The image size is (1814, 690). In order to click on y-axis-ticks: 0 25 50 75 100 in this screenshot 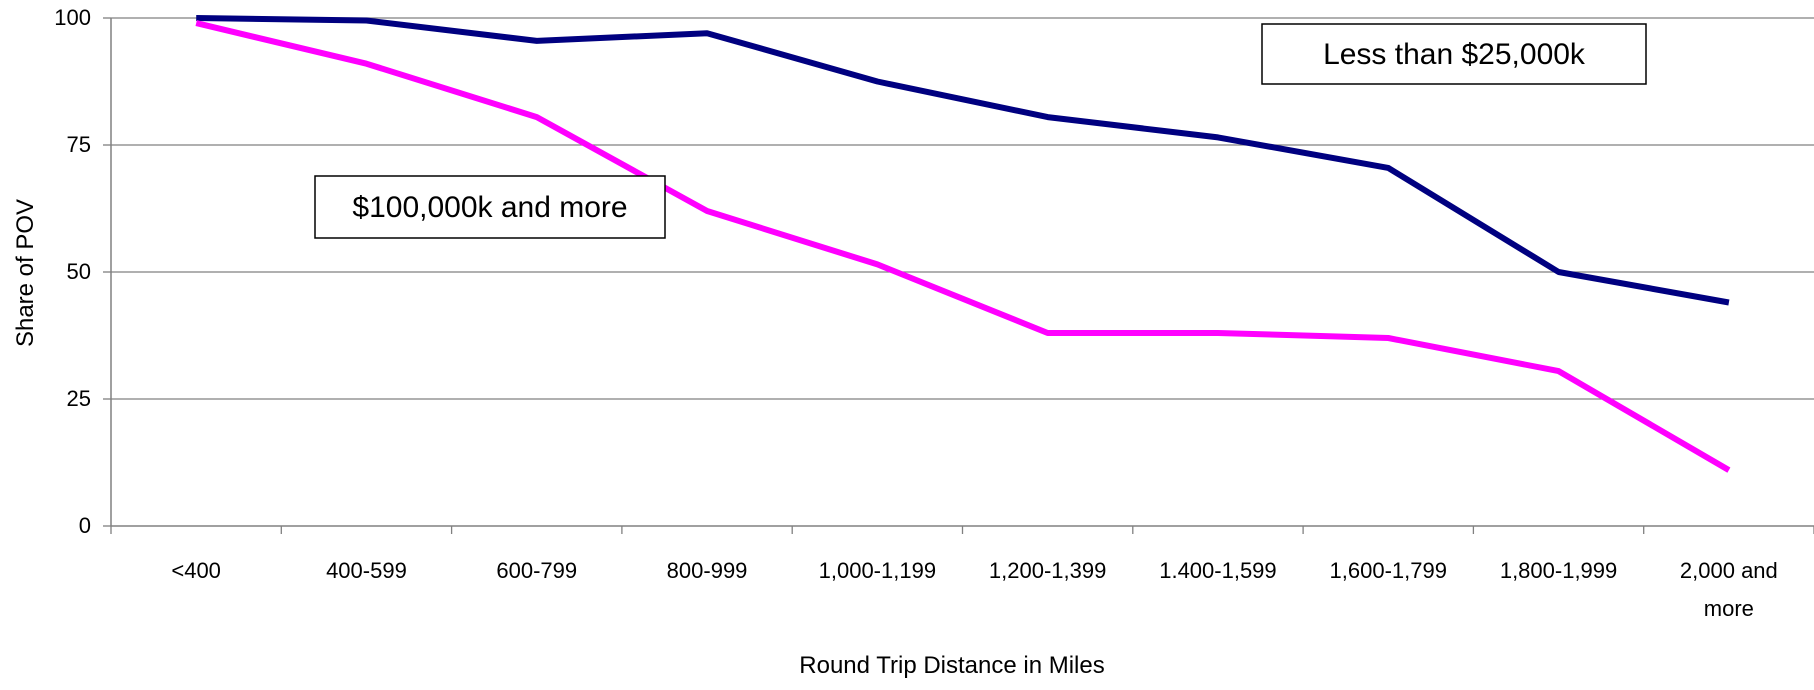, I will do `click(82, 271)`.